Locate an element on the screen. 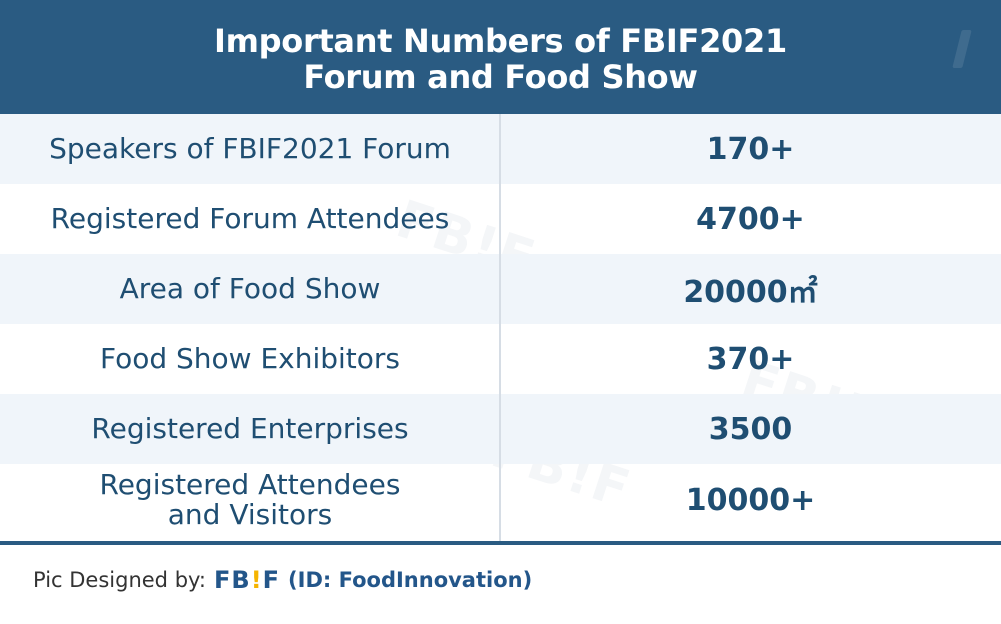  footer-prefix: Pic Designed by: is located at coordinates (119, 580).